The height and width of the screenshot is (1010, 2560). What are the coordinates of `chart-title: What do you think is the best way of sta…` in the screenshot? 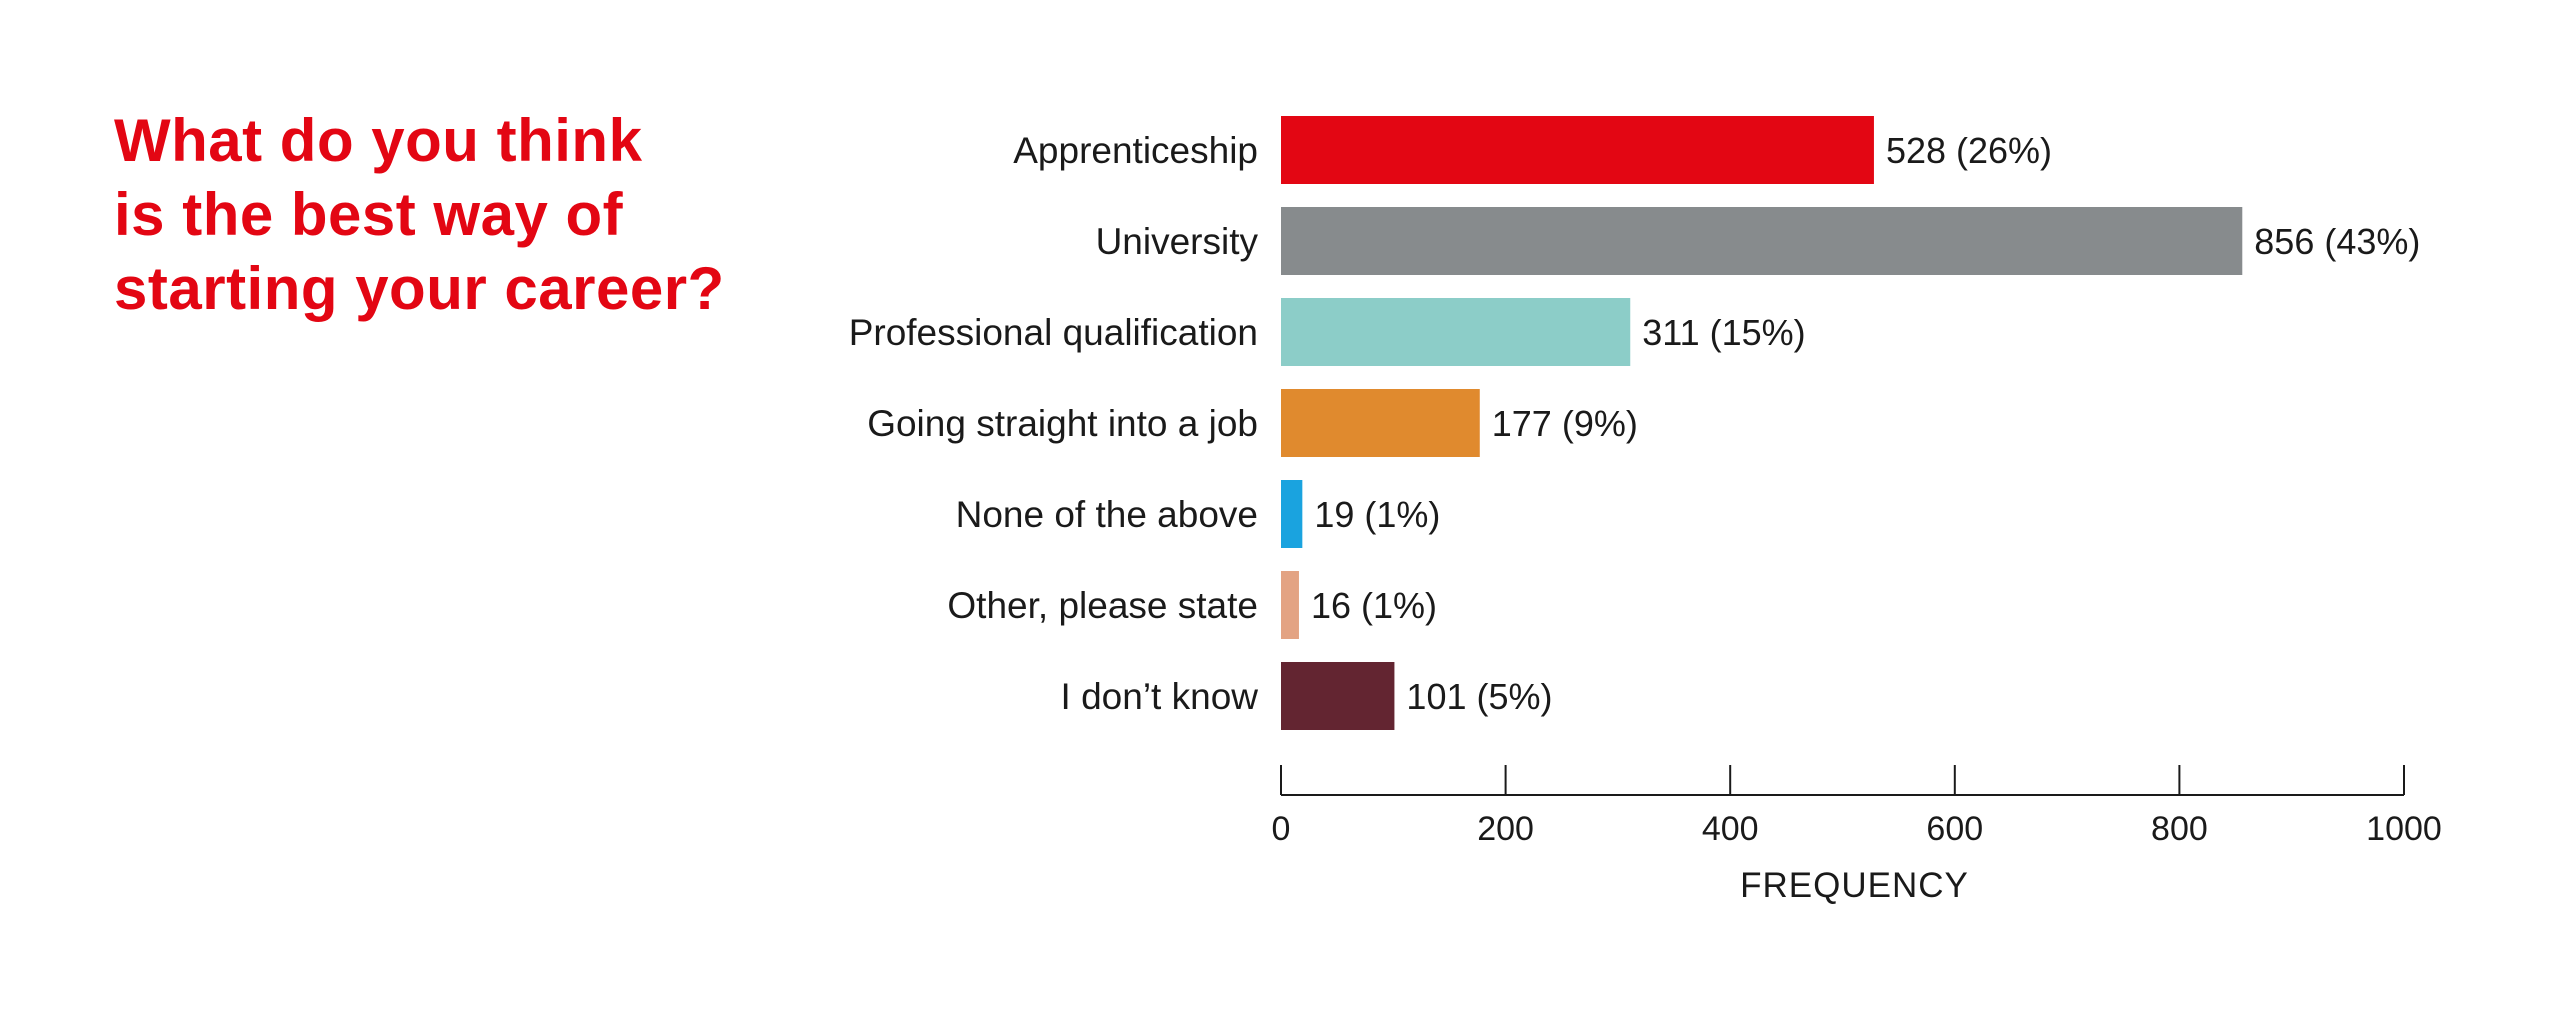 It's located at (464, 215).